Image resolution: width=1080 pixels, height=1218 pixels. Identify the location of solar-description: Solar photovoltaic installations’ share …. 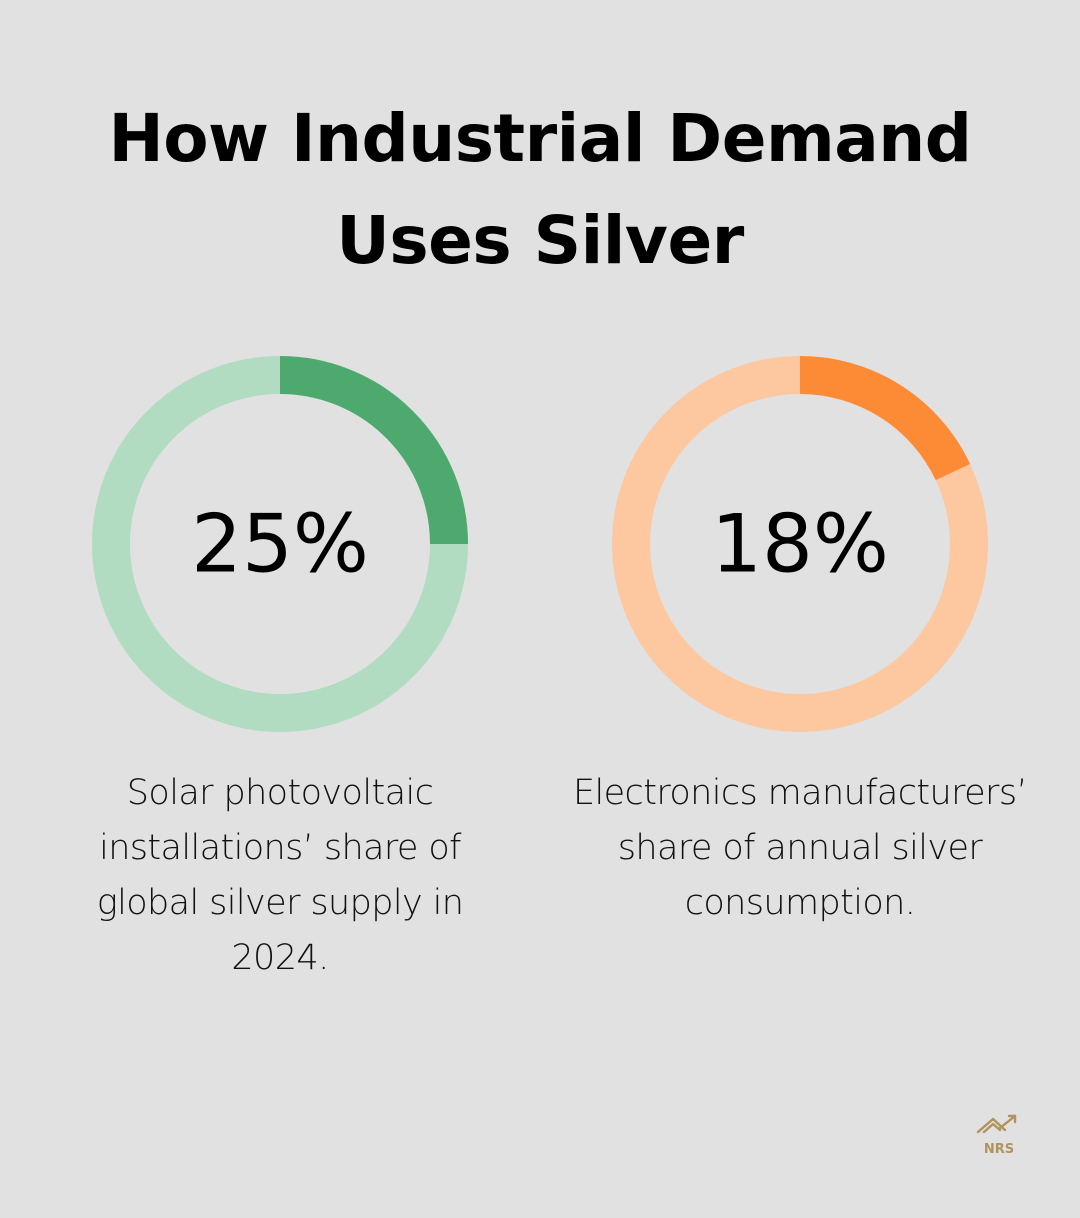
(280, 875).